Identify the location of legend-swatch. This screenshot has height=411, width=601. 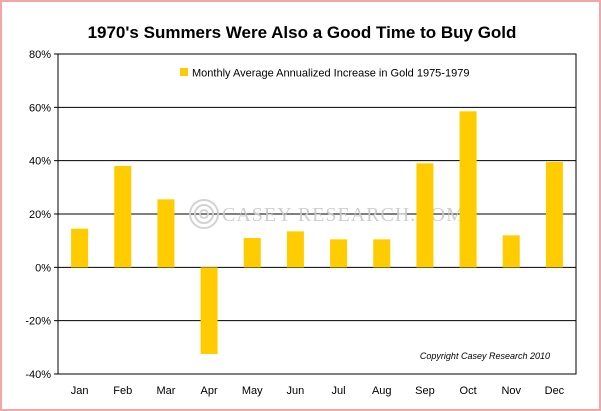
(184, 72).